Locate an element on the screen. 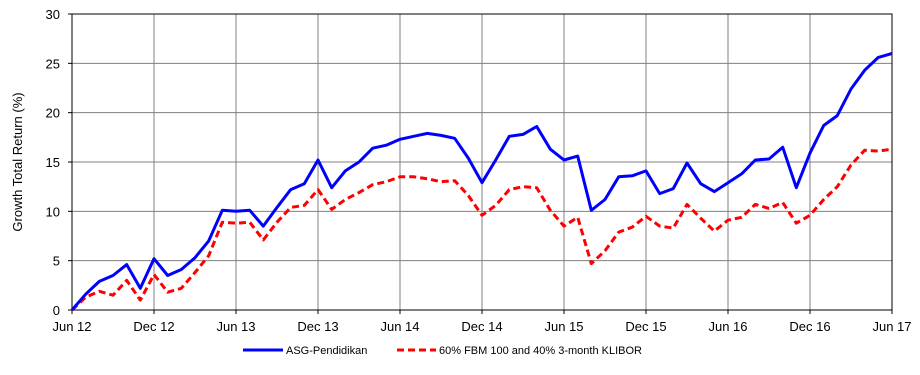  y-axis-title: Growth Total Return (%) is located at coordinates (17, 161).